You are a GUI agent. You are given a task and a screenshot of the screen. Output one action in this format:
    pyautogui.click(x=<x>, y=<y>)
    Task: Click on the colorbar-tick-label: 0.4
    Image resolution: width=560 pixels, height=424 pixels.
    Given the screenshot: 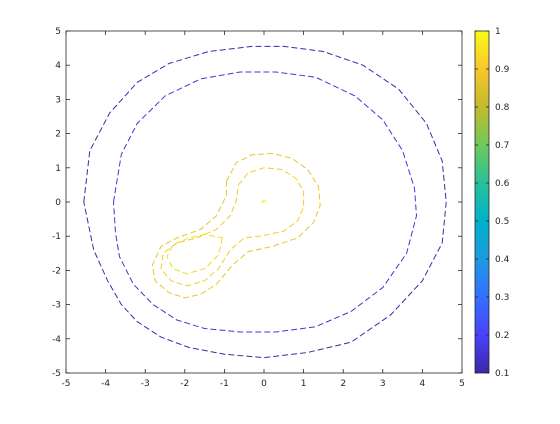 What is the action you would take?
    pyautogui.click(x=502, y=260)
    